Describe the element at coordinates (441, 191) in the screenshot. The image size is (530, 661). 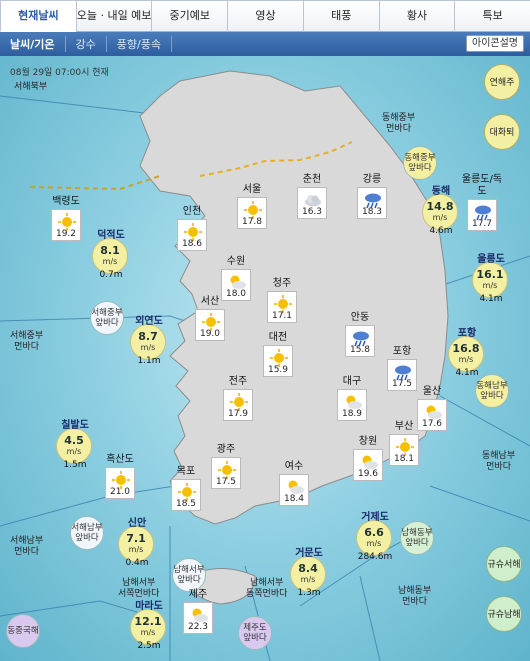
I see `buoy-name: 동해` at that location.